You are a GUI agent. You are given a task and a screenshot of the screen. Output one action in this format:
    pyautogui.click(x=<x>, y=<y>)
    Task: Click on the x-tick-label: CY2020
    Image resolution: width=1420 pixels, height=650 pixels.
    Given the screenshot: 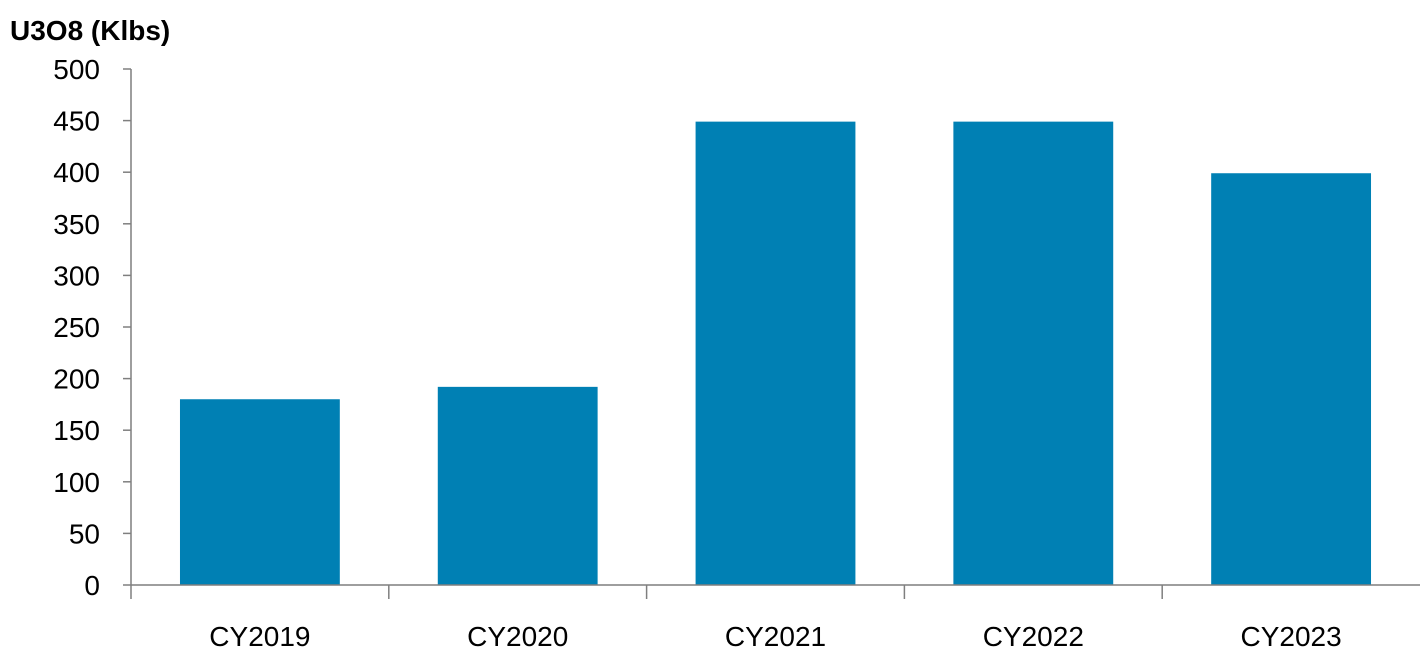 What is the action you would take?
    pyautogui.click(x=517, y=635)
    